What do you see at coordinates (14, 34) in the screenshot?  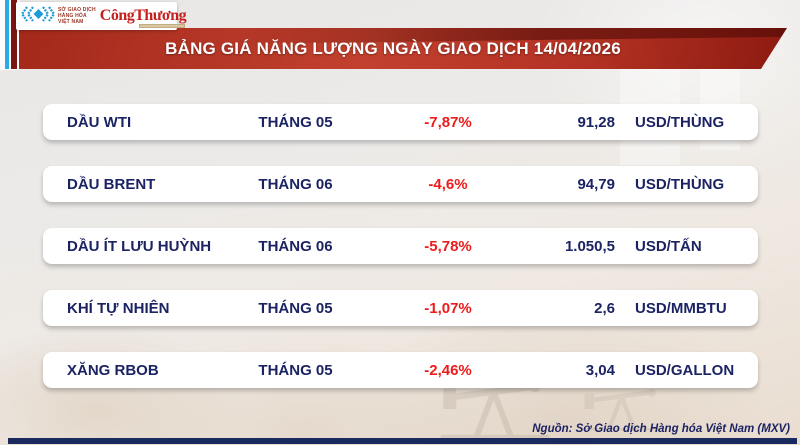 I see `maroon-accent-stripe` at bounding box center [14, 34].